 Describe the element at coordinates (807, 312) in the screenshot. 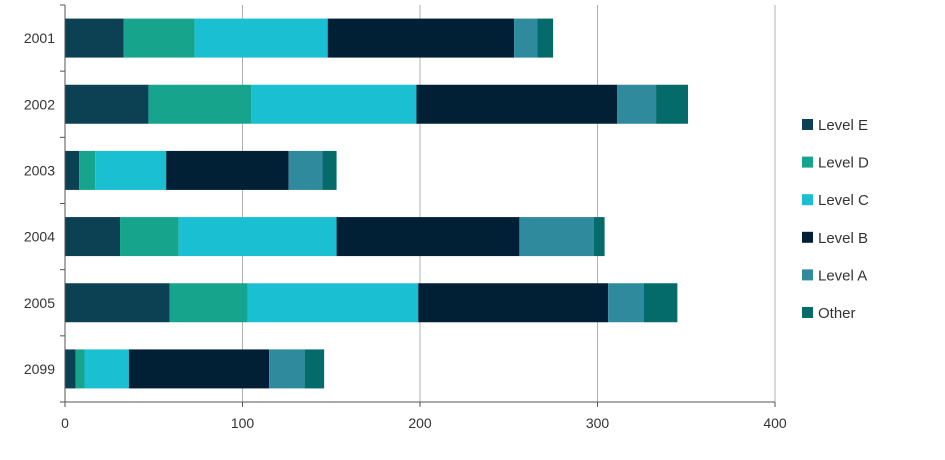

I see `legend-swatch-other` at that location.